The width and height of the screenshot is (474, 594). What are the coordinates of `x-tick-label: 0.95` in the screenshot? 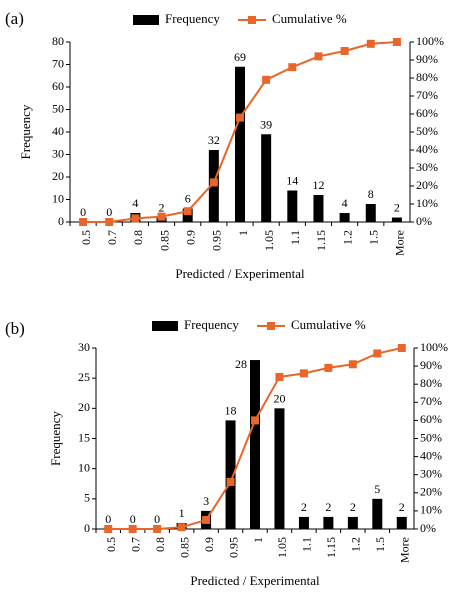 It's located at (233, 547).